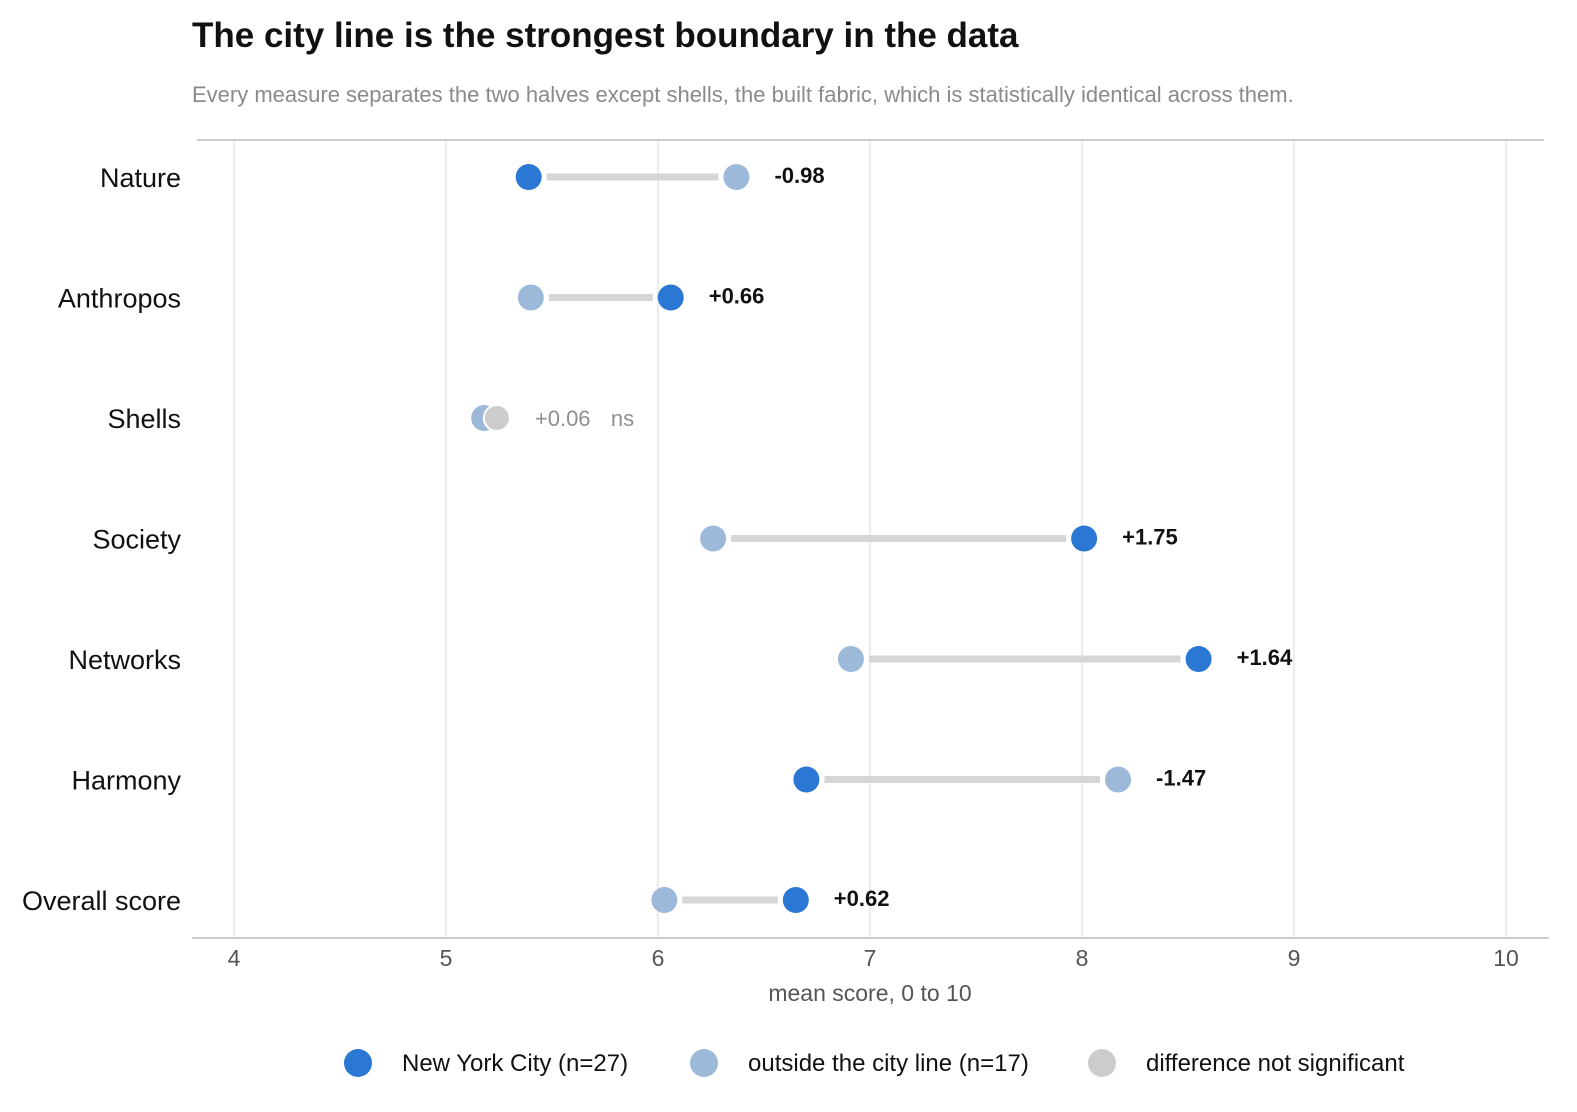 The image size is (1577, 1112). What do you see at coordinates (144, 419) in the screenshot?
I see `category-label: Shells` at bounding box center [144, 419].